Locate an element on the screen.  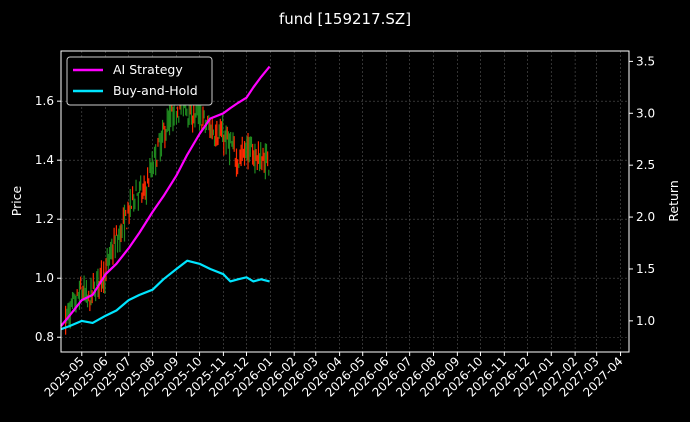
y-right-tick-label: 2.0 is located at coordinates (645, 217).